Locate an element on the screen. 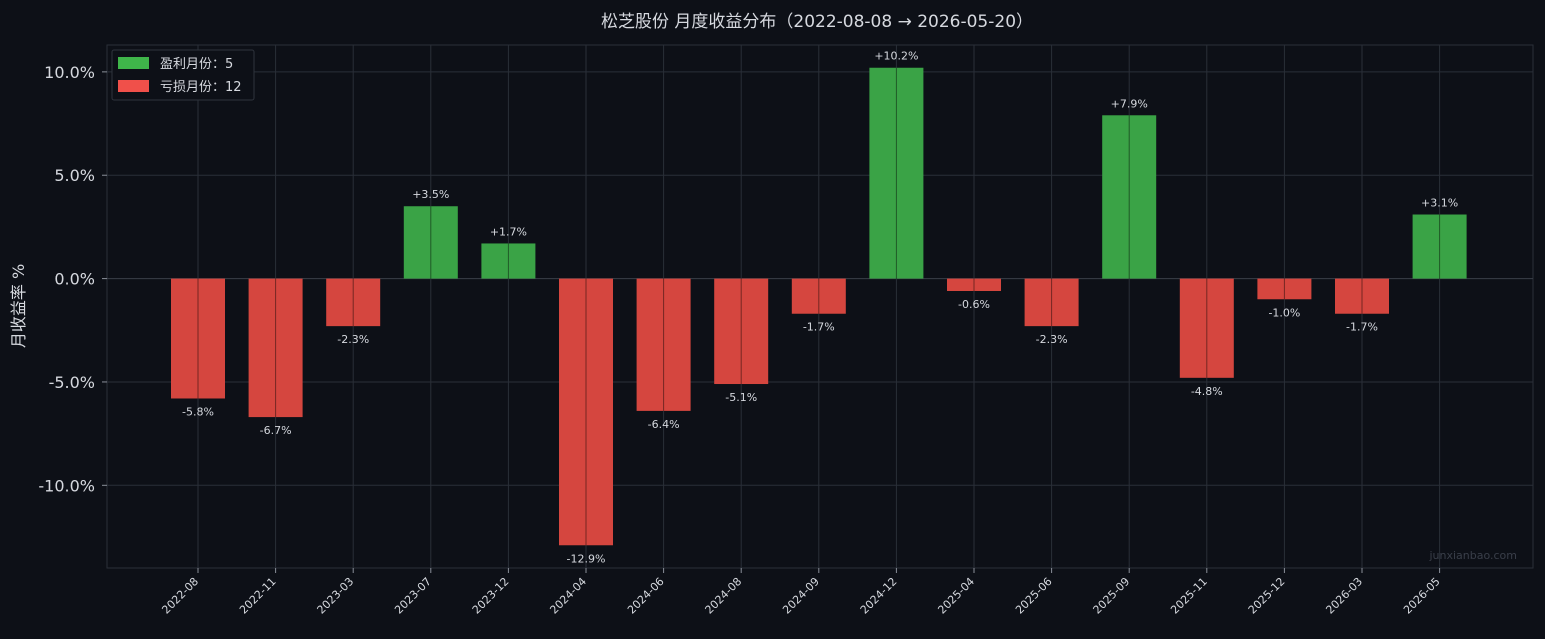 This screenshot has width=1545, height=639. legend: 盈利月份：5 亏损月份：12 is located at coordinates (183, 75).